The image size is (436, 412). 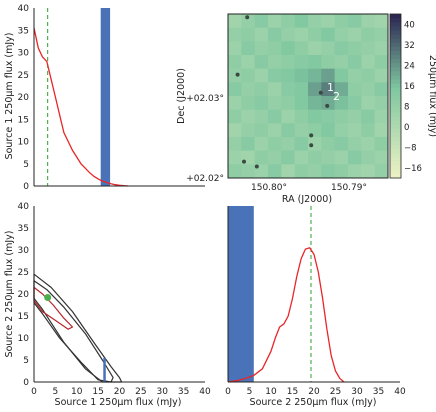 What do you see at coordinates (406, 128) in the screenshot?
I see `tr-colorbar-tick: 0` at bounding box center [406, 128].